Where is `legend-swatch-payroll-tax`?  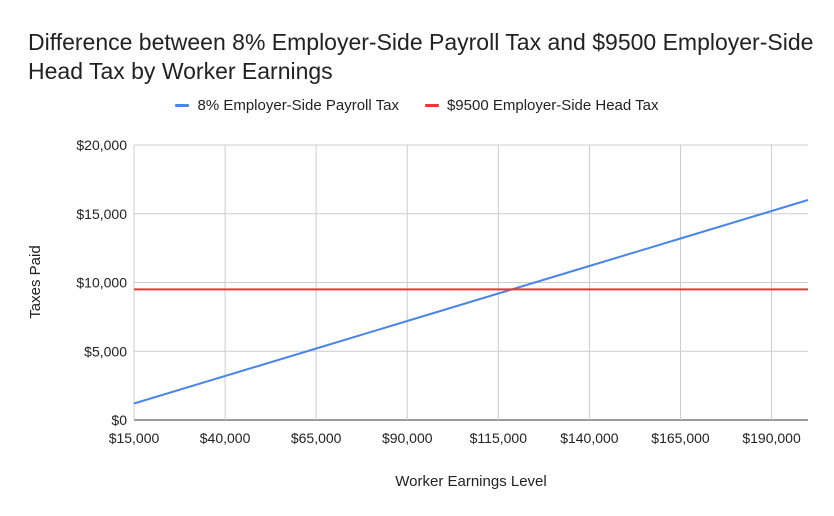
legend-swatch-payroll-tax is located at coordinates (182, 105).